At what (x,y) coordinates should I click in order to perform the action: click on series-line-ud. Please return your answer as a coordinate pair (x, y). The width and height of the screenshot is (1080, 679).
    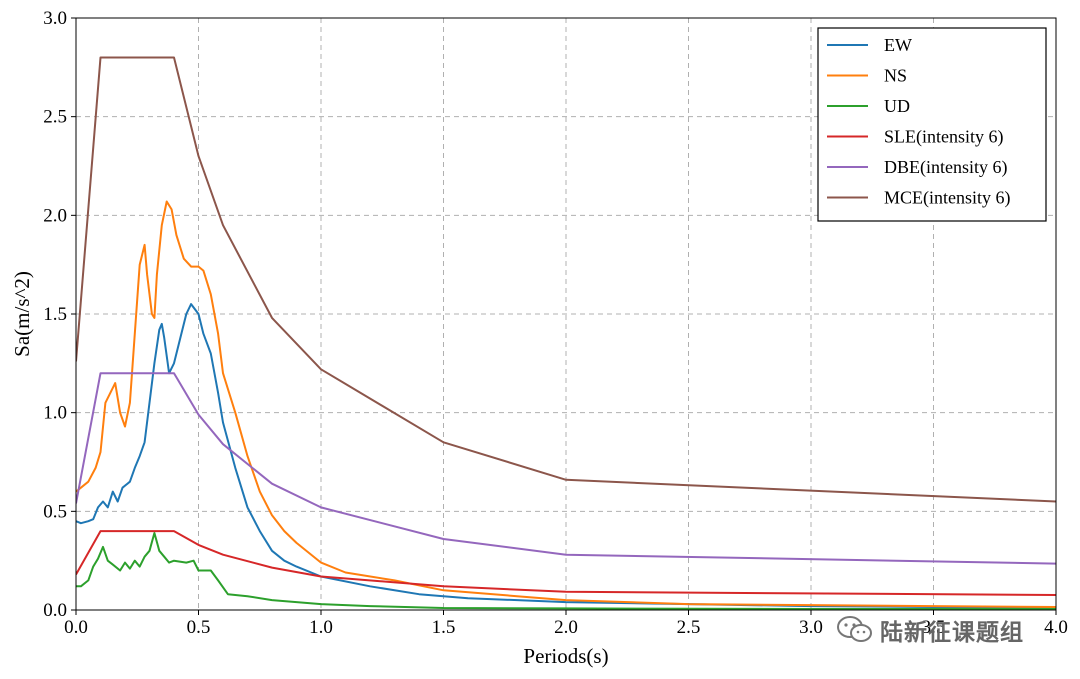
    Looking at the image, I should click on (566, 571).